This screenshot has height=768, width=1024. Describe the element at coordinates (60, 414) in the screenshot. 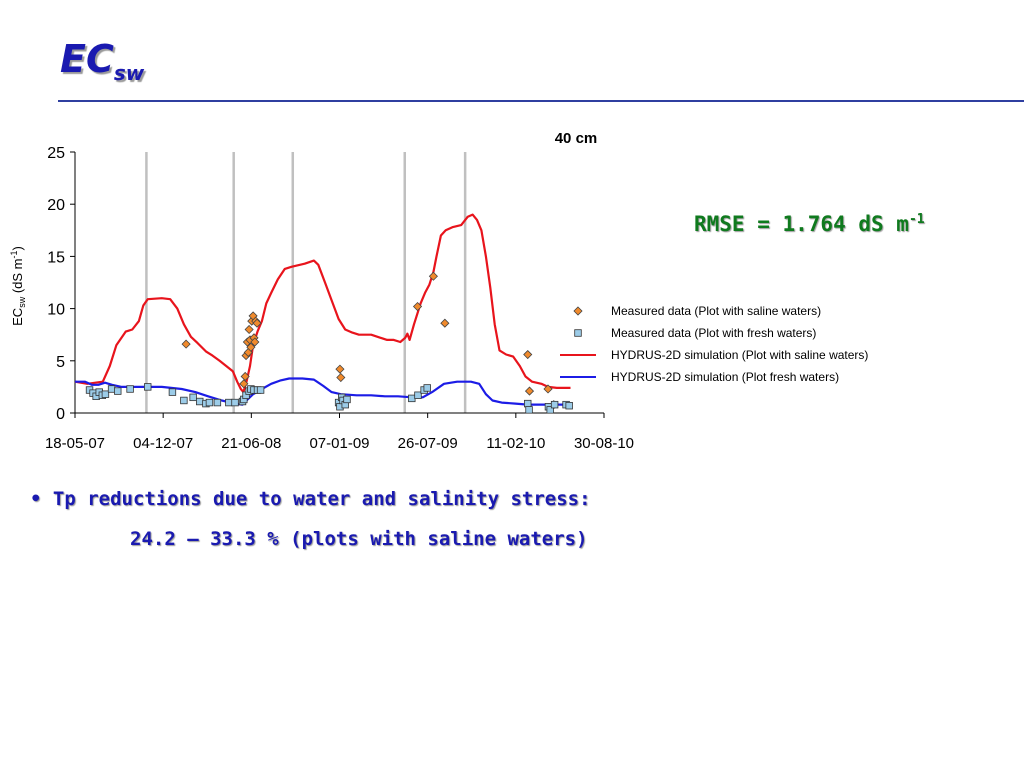

I see `y-tick-label: 0` at that location.